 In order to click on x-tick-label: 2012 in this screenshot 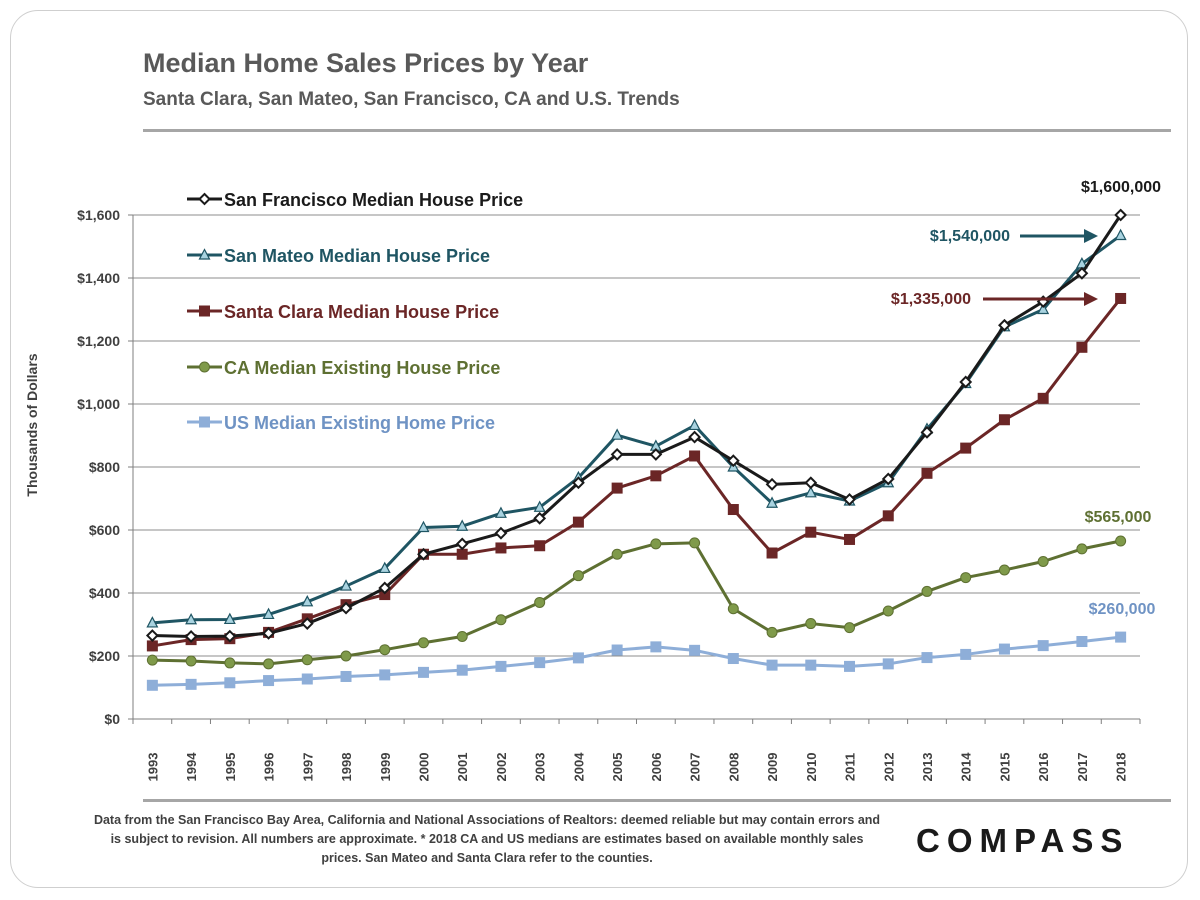, I will do `click(888, 767)`.